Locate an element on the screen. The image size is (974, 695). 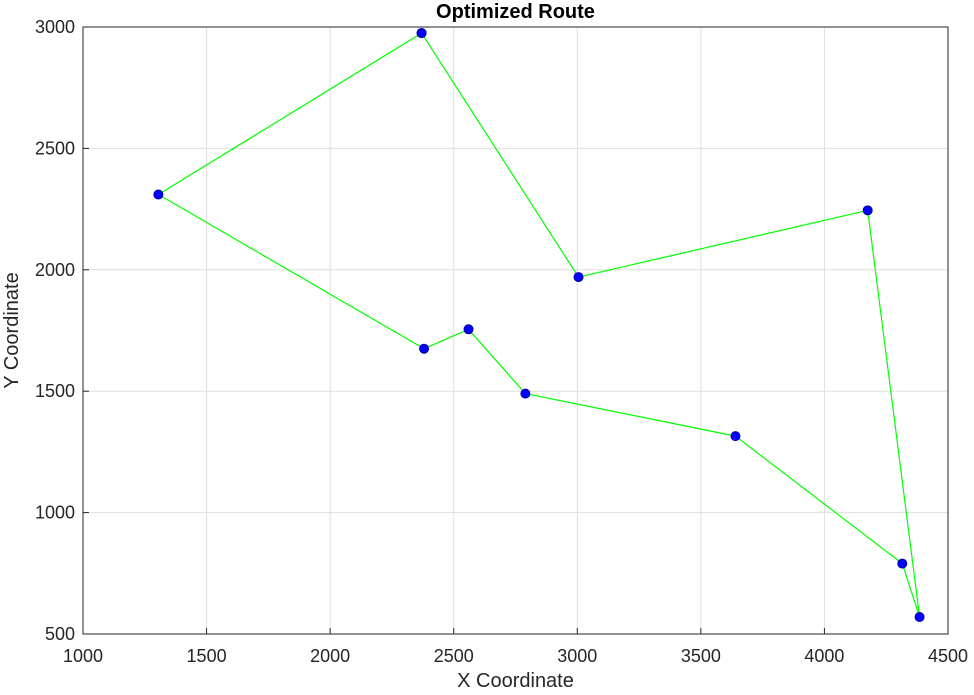
x-tick-label: 4000 is located at coordinates (824, 656).